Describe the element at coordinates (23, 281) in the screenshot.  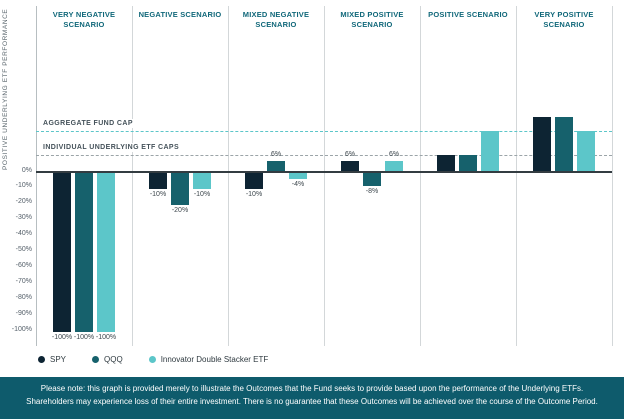
I see `y-tick-label: -70%` at that location.